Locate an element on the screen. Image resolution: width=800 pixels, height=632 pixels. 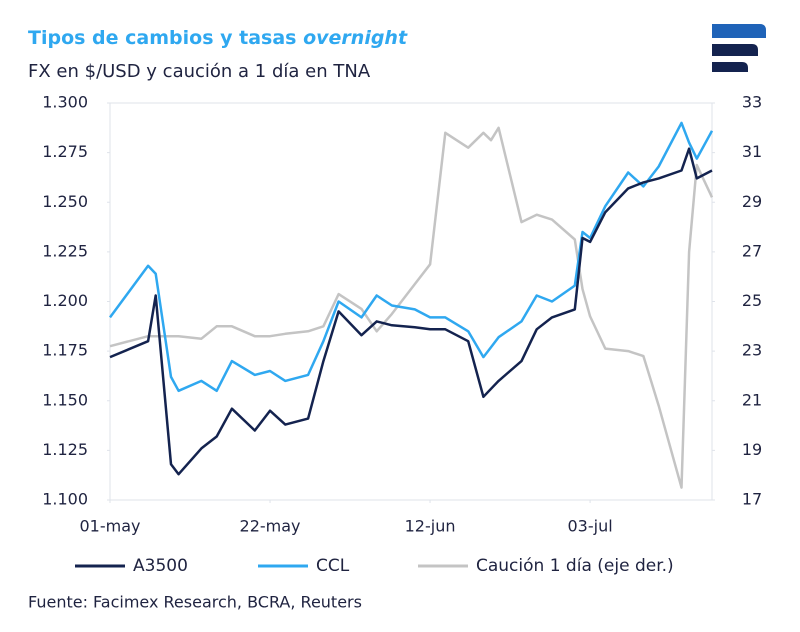
y-tick-label: 1.200 is located at coordinates (65, 300).